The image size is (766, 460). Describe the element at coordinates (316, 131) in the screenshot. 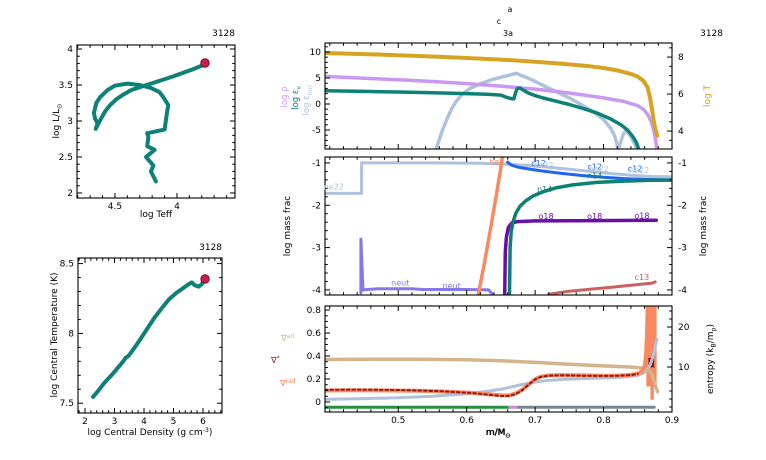

I see `y-tick-label: -5` at that location.